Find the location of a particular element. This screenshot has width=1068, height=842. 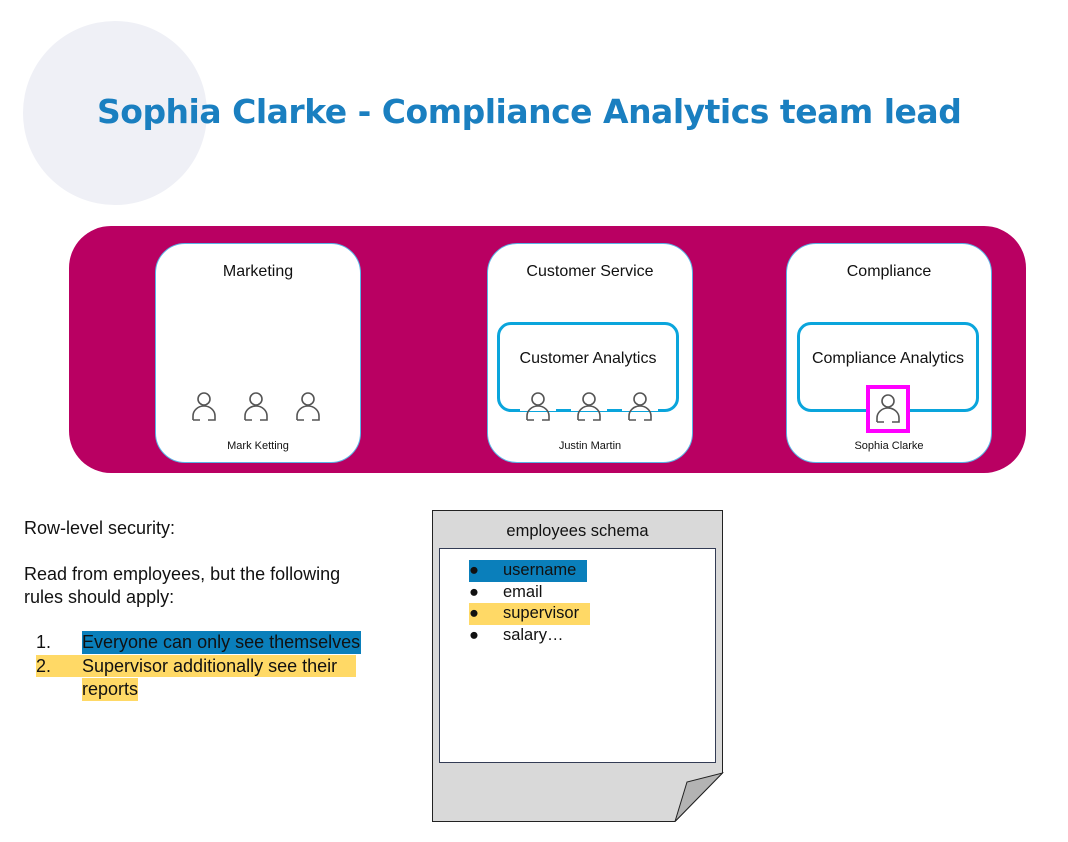

department-title: Marketing is located at coordinates (258, 271).